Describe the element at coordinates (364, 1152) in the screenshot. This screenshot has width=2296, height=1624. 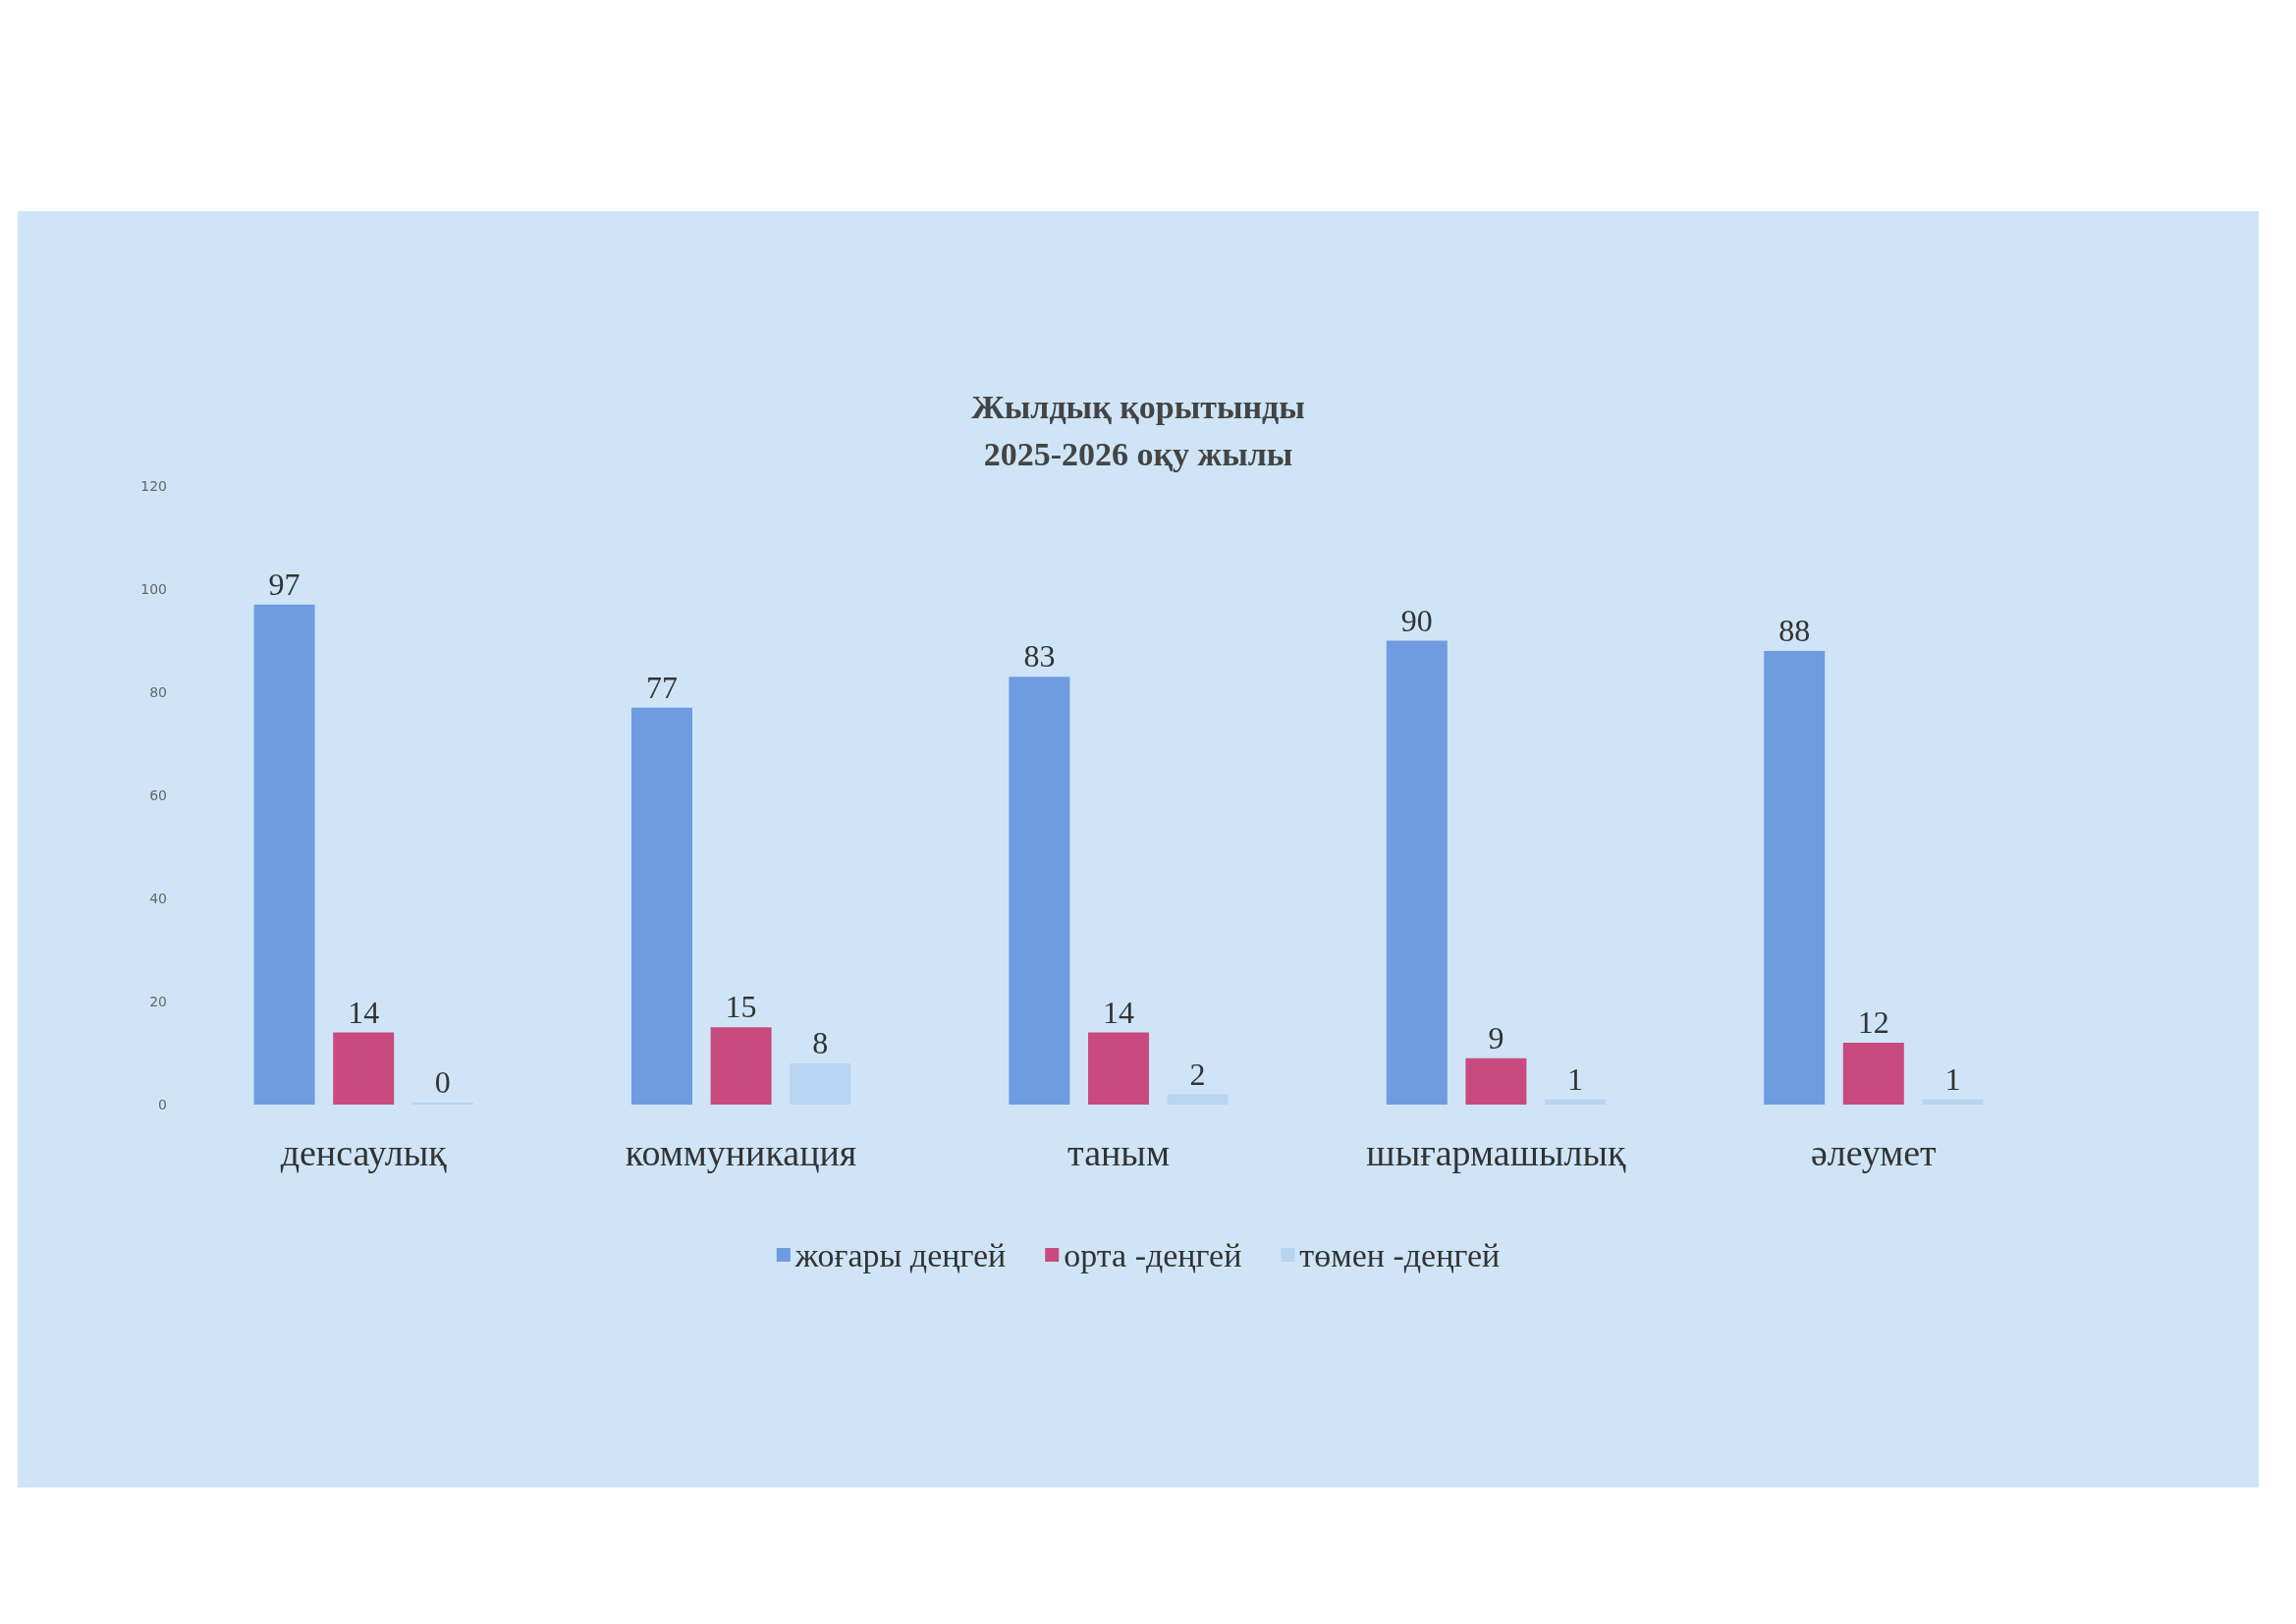
I see `x-tick-label: денсаулық` at that location.